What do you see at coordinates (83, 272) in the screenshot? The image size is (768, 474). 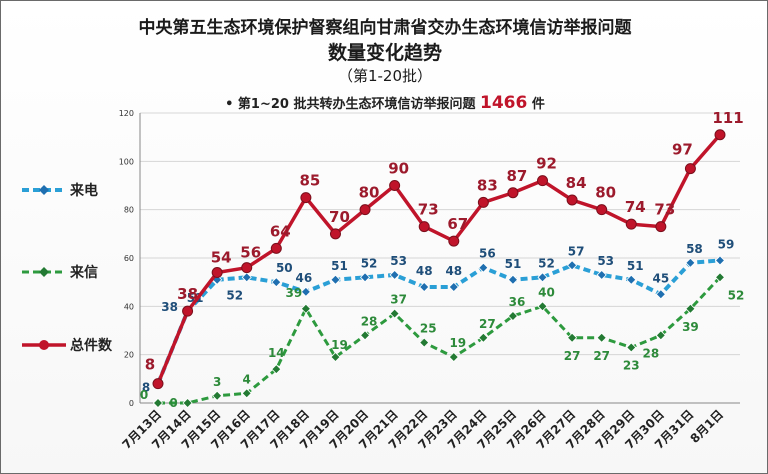 I see `legend-label-letter: 来信` at bounding box center [83, 272].